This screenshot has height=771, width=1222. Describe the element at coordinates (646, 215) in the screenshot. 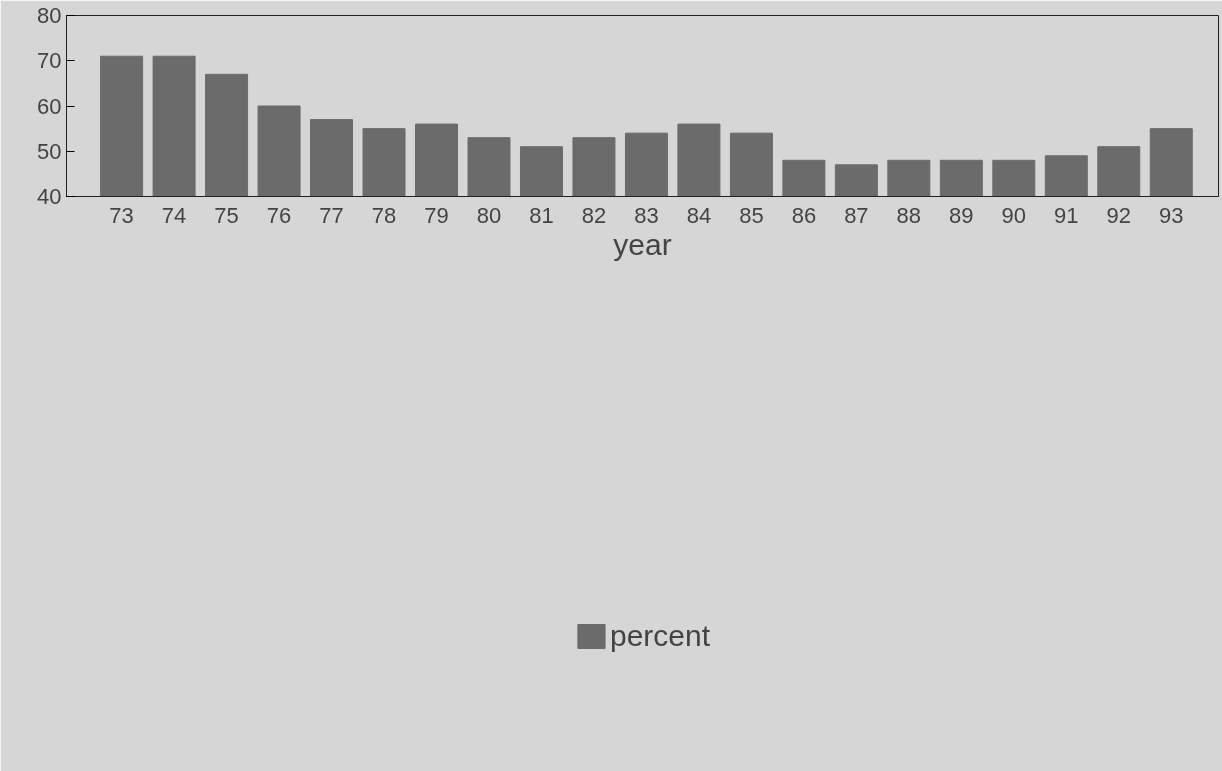

I see `x-tick-label: 83` at that location.